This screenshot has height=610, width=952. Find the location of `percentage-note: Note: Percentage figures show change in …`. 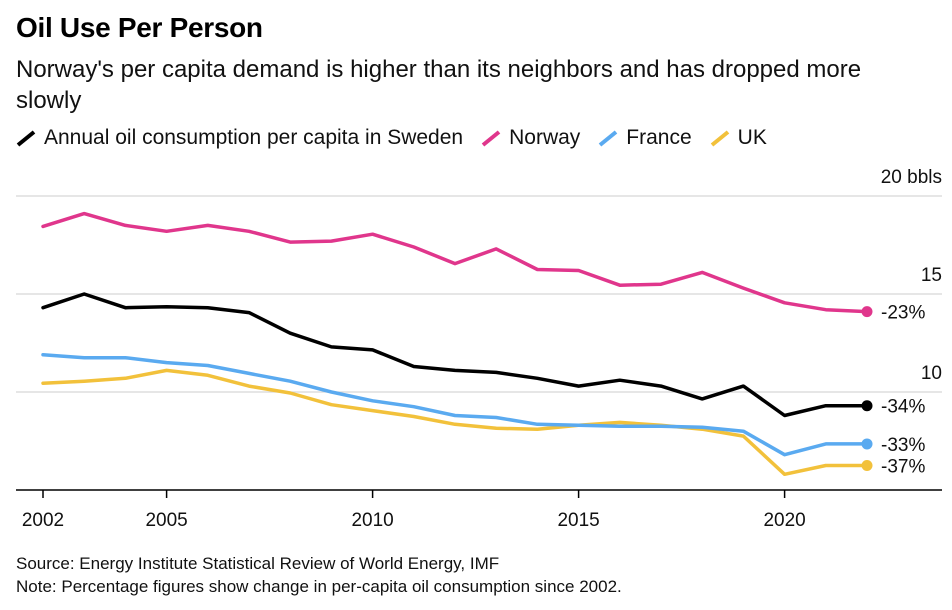

percentage-note: Note: Percentage figures show change in … is located at coordinates (319, 586).